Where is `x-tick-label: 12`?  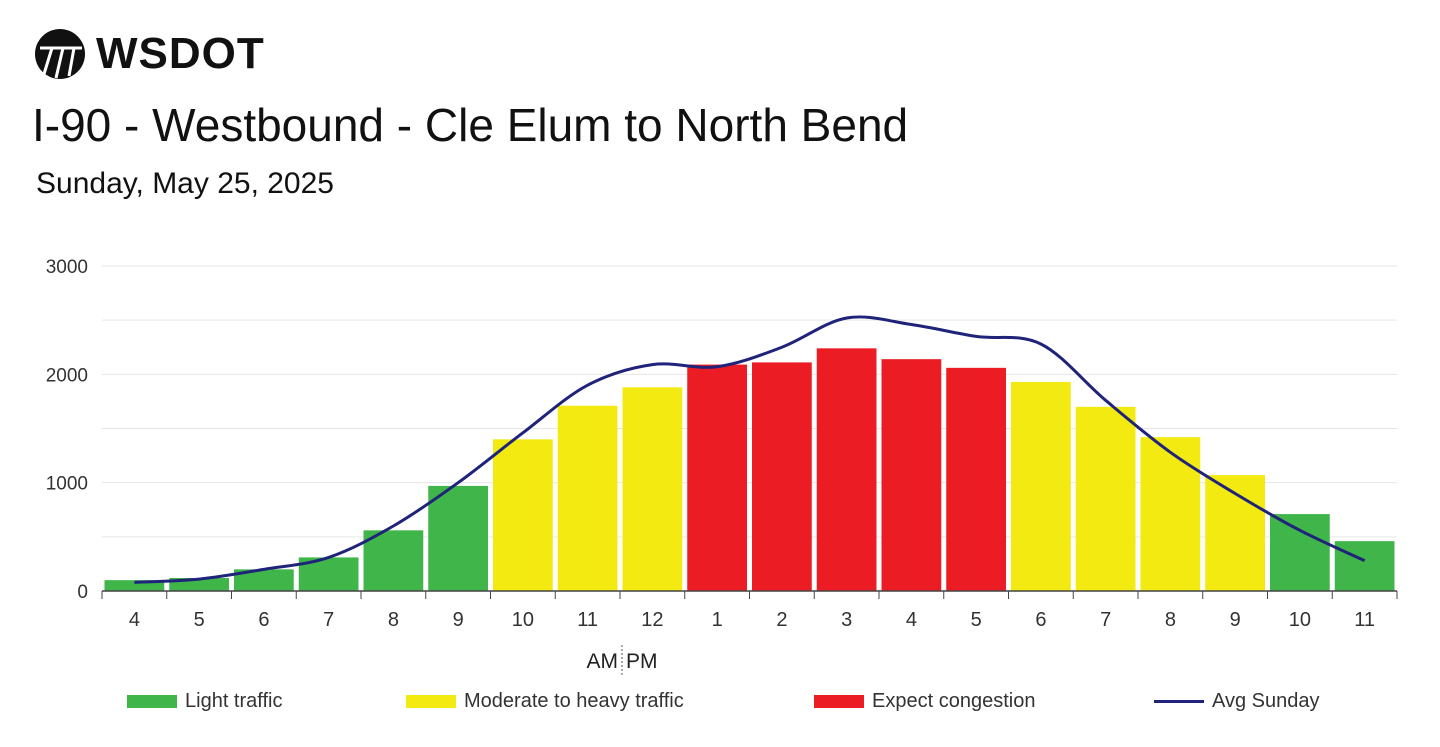
x-tick-label: 12 is located at coordinates (652, 620).